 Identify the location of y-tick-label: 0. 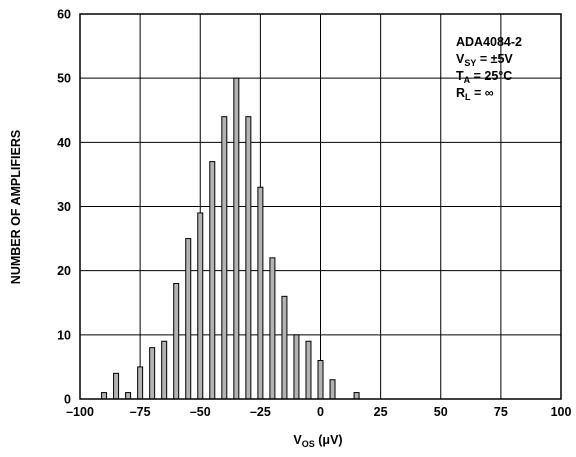
(67, 400).